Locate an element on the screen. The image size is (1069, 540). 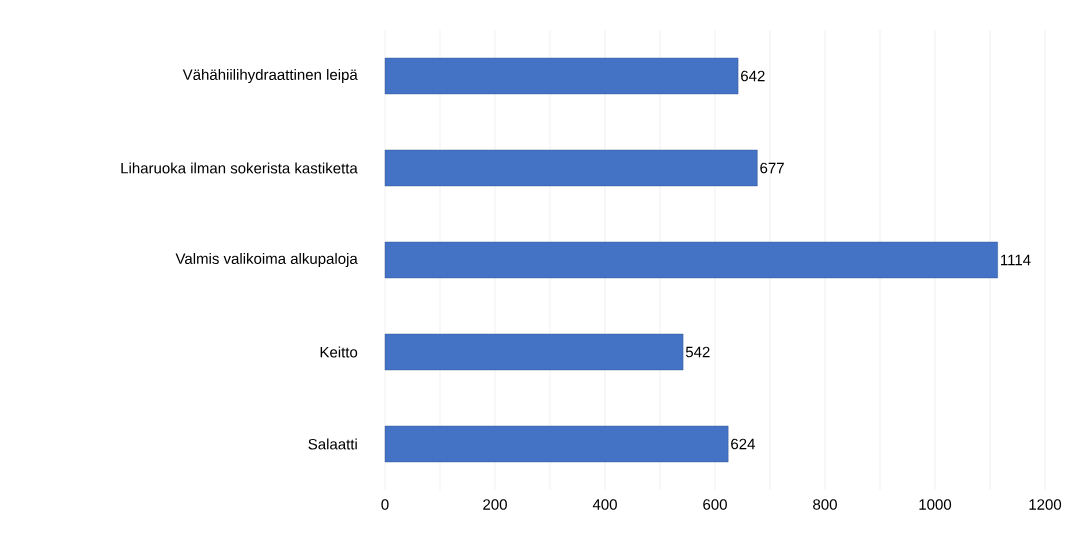
x-tick-label: 600 is located at coordinates (715, 504).